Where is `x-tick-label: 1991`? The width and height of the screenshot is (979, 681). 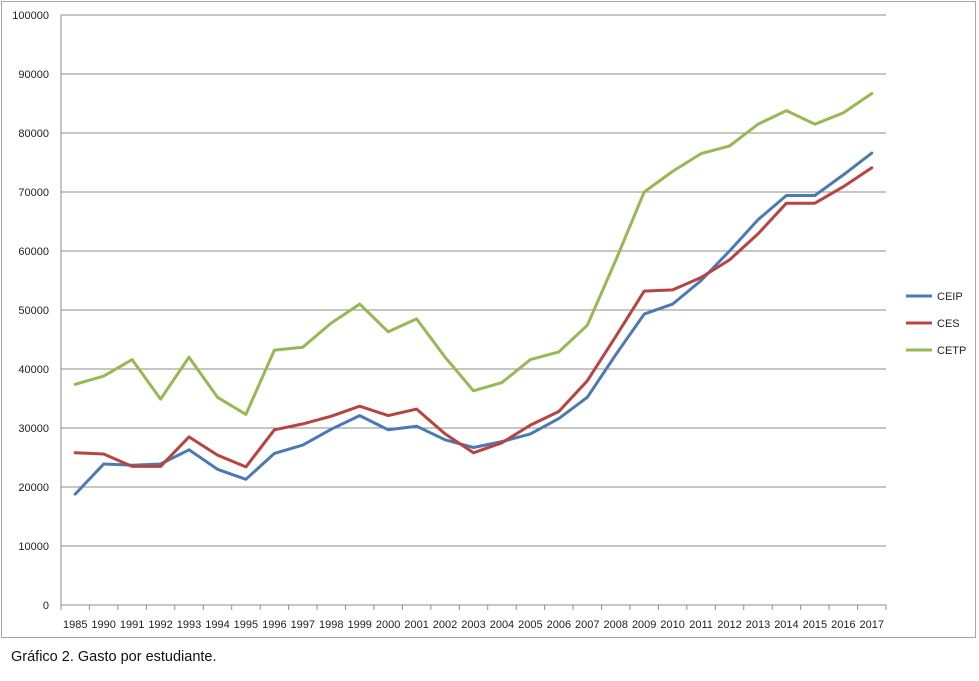
x-tick-label: 1991 is located at coordinates (132, 625).